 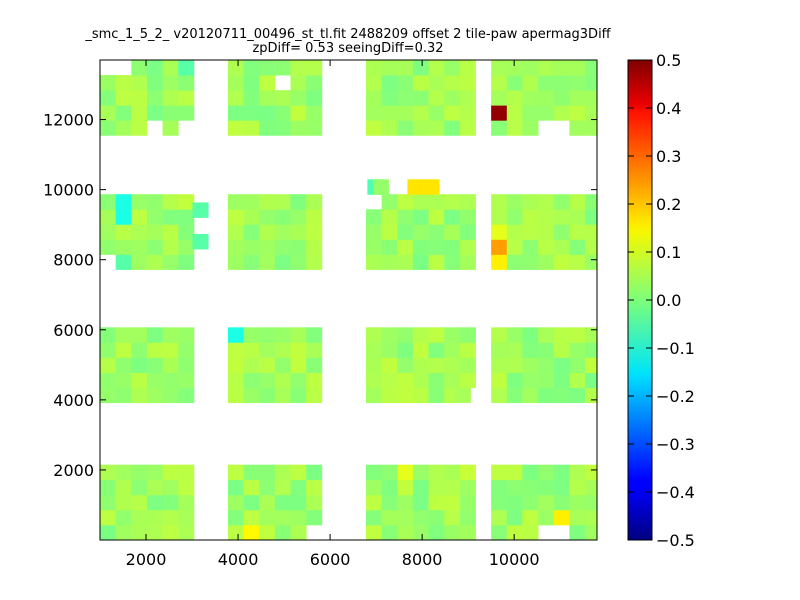 What do you see at coordinates (73, 470) in the screenshot?
I see `y-tick-label: 2000` at bounding box center [73, 470].